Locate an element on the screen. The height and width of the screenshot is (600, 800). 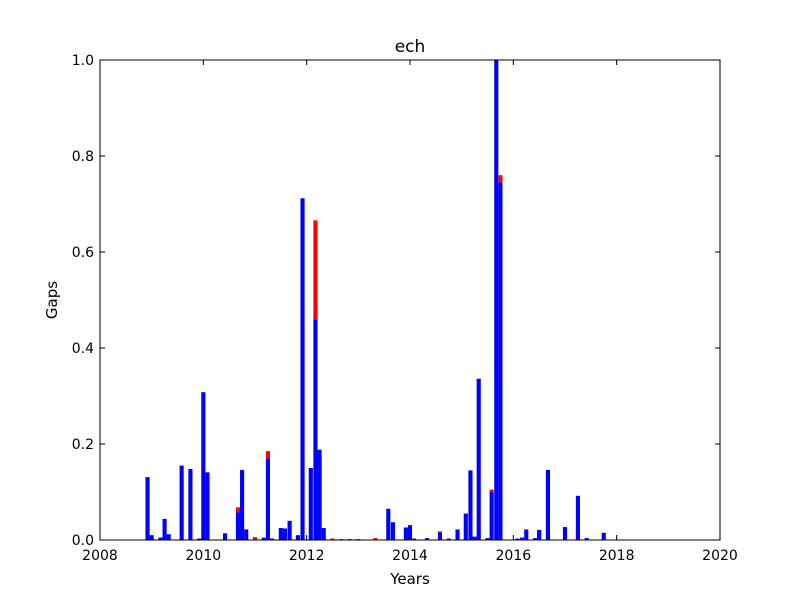
x-tick-label: 2014 is located at coordinates (410, 556).